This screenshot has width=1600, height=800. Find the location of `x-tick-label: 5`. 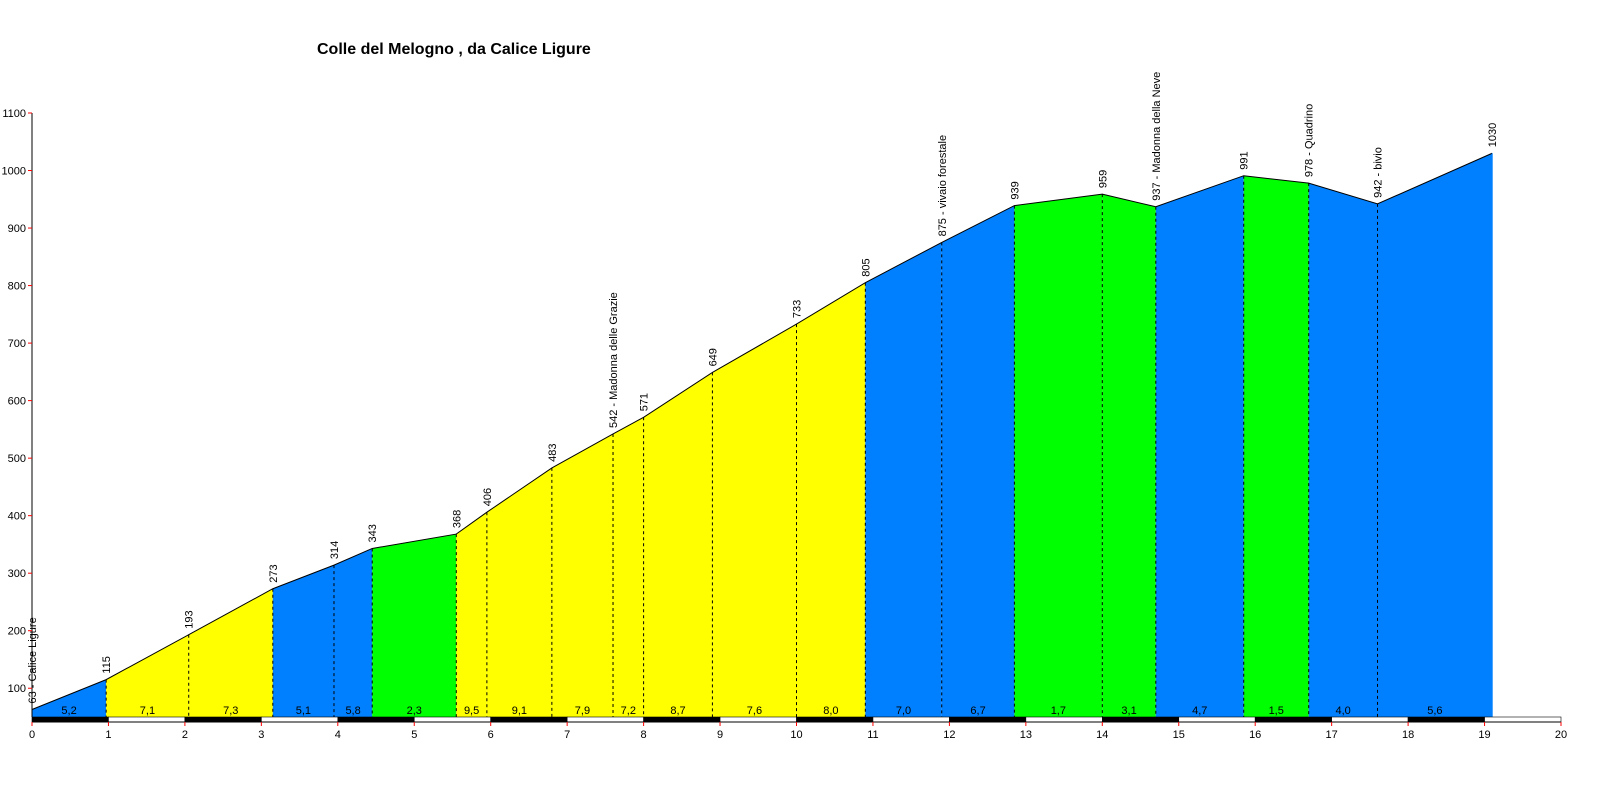

x-tick-label: 5 is located at coordinates (414, 735).